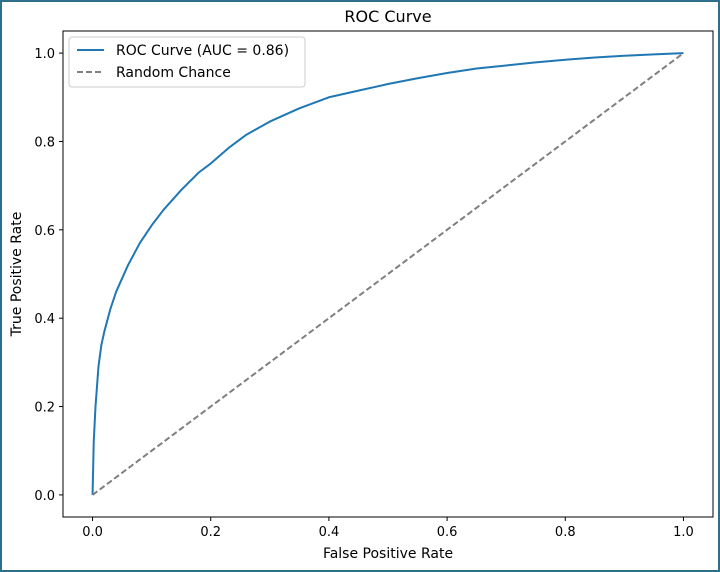 Image resolution: width=720 pixels, height=572 pixels. Describe the element at coordinates (388, 528) in the screenshot. I see `x-axis-ticks: 0.0 0.2 0.4 0.6 0.8 1.0` at that location.